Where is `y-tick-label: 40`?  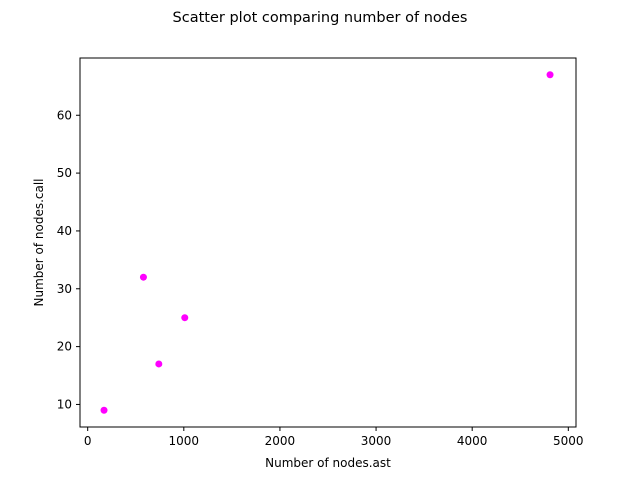 y-tick-label: 40 is located at coordinates (64, 231).